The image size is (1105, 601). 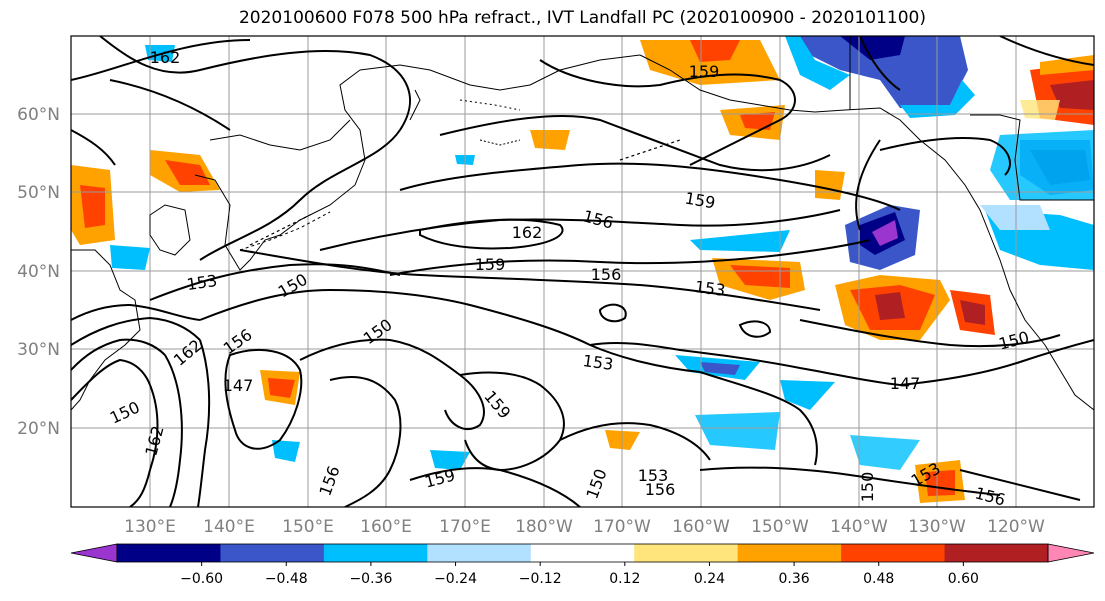 What do you see at coordinates (38, 115) in the screenshot?
I see `lat-label: 60°N` at bounding box center [38, 115].